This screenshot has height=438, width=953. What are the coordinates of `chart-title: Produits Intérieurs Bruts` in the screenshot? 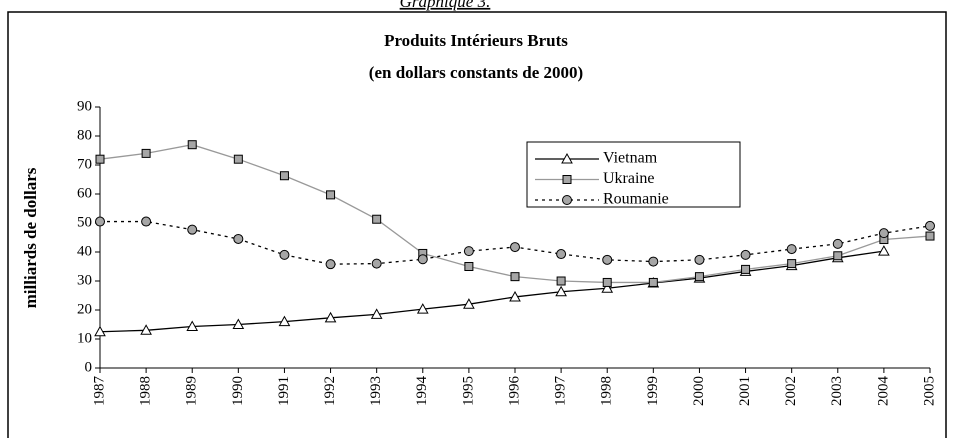 It's located at (476, 40).